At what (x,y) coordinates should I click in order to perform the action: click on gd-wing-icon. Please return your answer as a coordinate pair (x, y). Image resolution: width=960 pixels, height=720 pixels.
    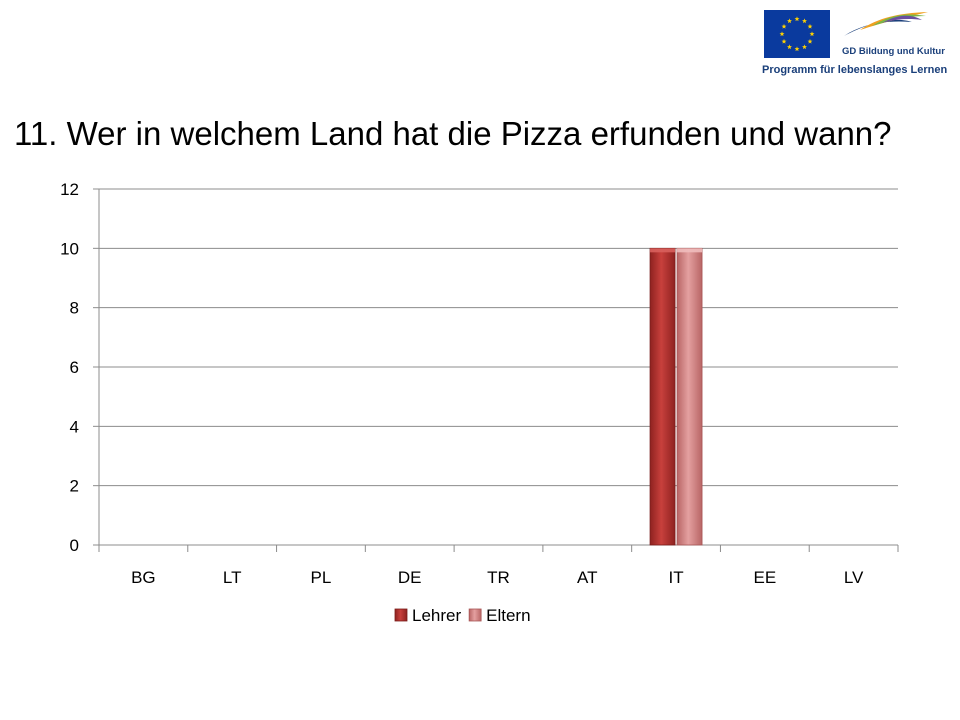
    Looking at the image, I should click on (886, 24).